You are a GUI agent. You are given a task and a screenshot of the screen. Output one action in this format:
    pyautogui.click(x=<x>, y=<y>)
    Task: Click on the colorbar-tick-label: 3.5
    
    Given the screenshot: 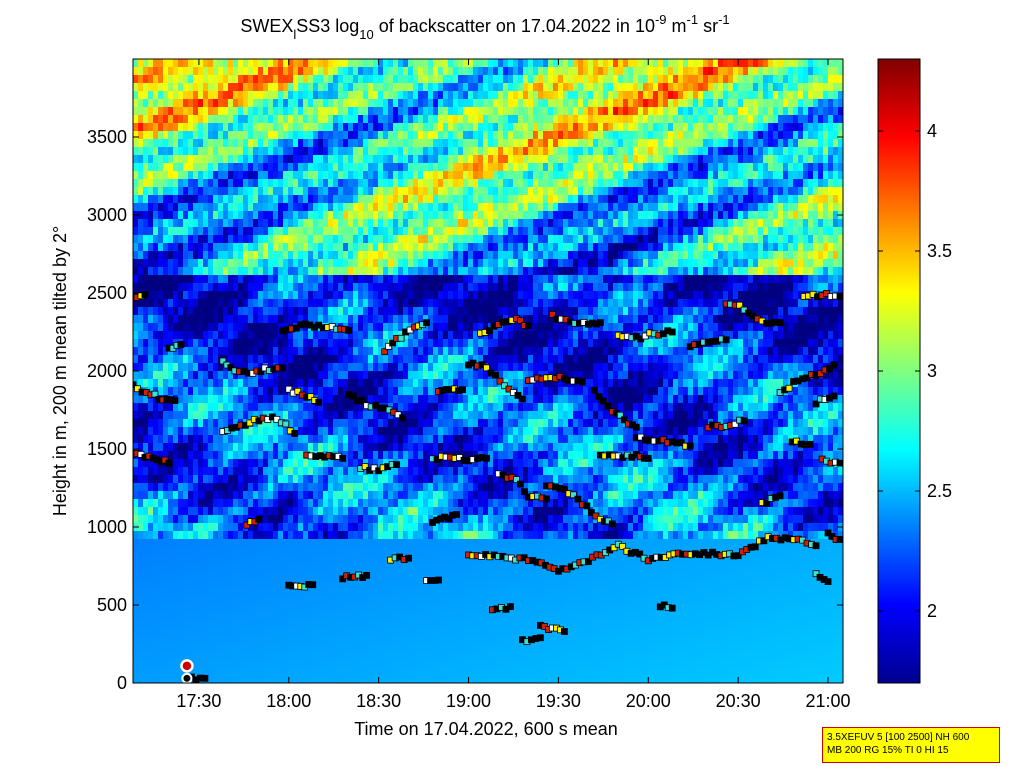 What is the action you would take?
    pyautogui.click(x=939, y=251)
    